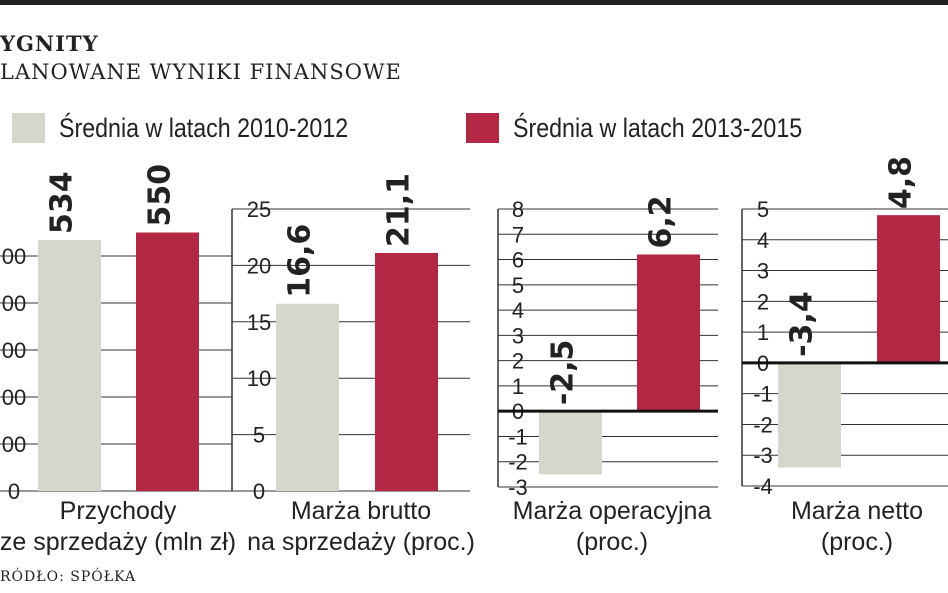 The width and height of the screenshot is (948, 593). What do you see at coordinates (399, 210) in the screenshot?
I see `data-label: 21,1` at bounding box center [399, 210].